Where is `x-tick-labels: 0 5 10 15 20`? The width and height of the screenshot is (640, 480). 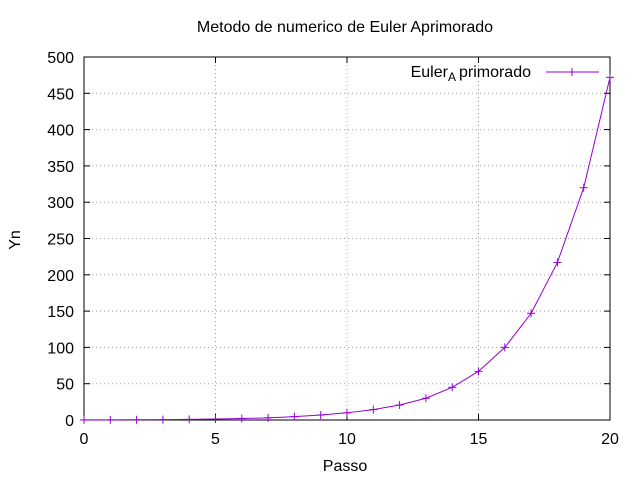 x-tick-labels: 0 5 10 15 20 is located at coordinates (349, 439).